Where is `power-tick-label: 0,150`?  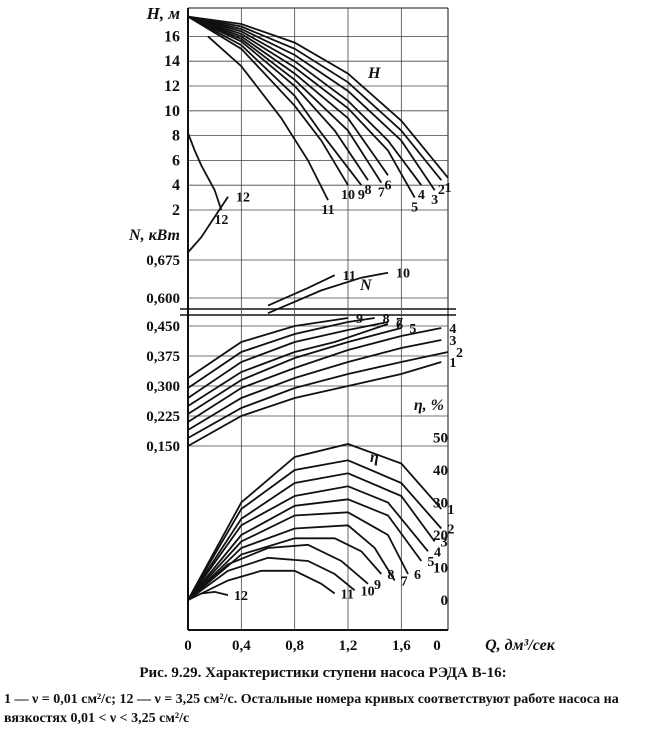
power-tick-label: 0,150 is located at coordinates (163, 447).